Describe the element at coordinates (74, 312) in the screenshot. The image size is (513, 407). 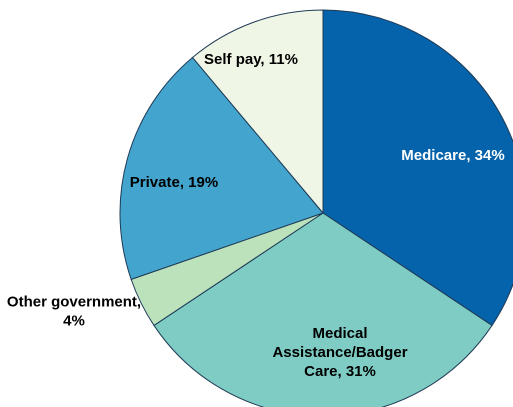
I see `pie-label-other-government: Other government, 4%` at that location.